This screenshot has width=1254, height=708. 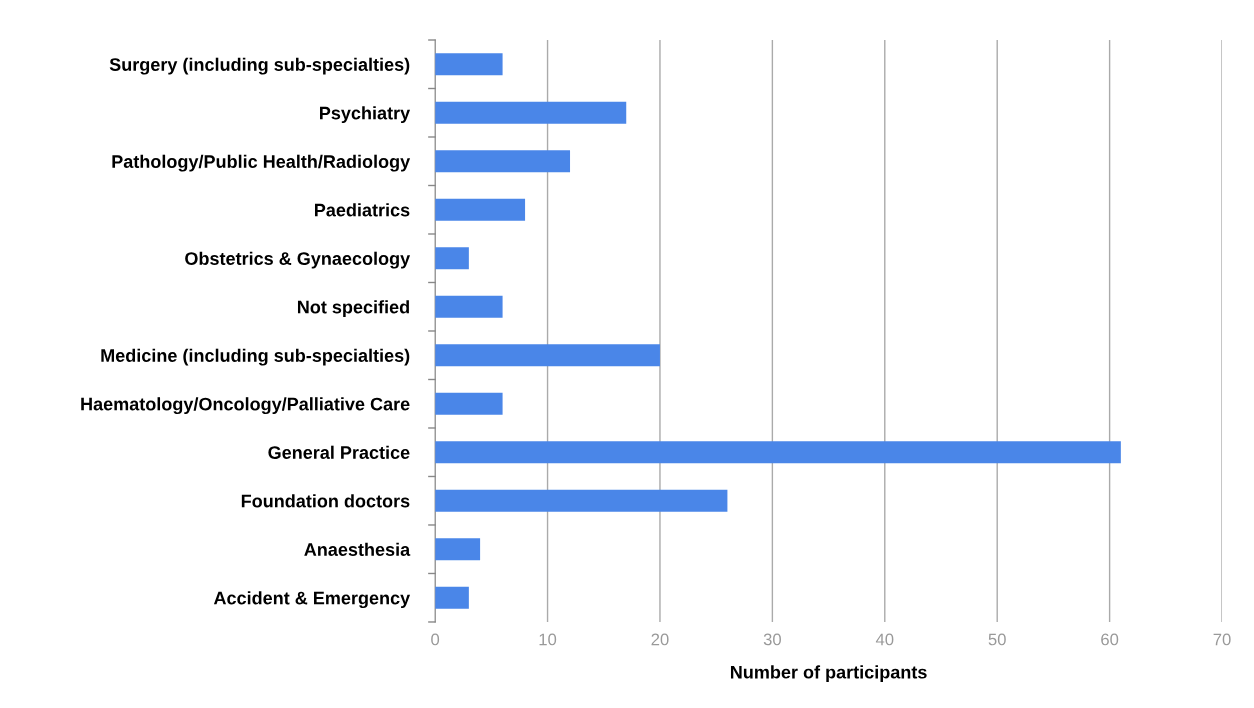 I want to click on x-tick-label: 20, so click(x=660, y=639).